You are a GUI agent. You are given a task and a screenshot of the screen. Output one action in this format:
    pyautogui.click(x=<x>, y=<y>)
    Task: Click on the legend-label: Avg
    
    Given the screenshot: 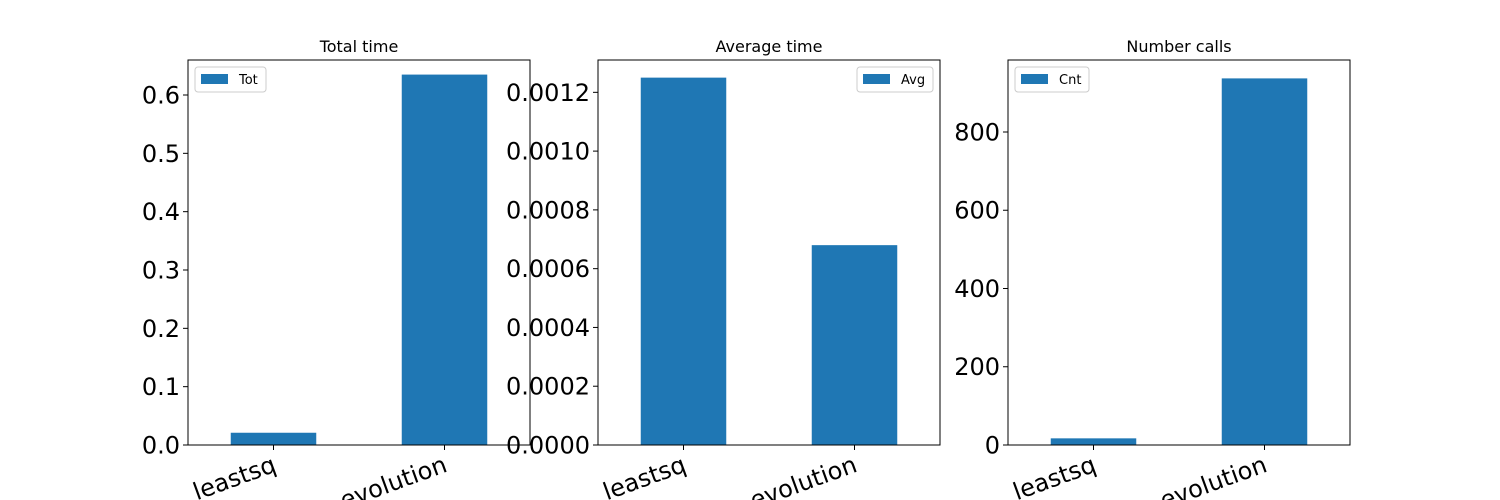 What is the action you would take?
    pyautogui.click(x=913, y=80)
    